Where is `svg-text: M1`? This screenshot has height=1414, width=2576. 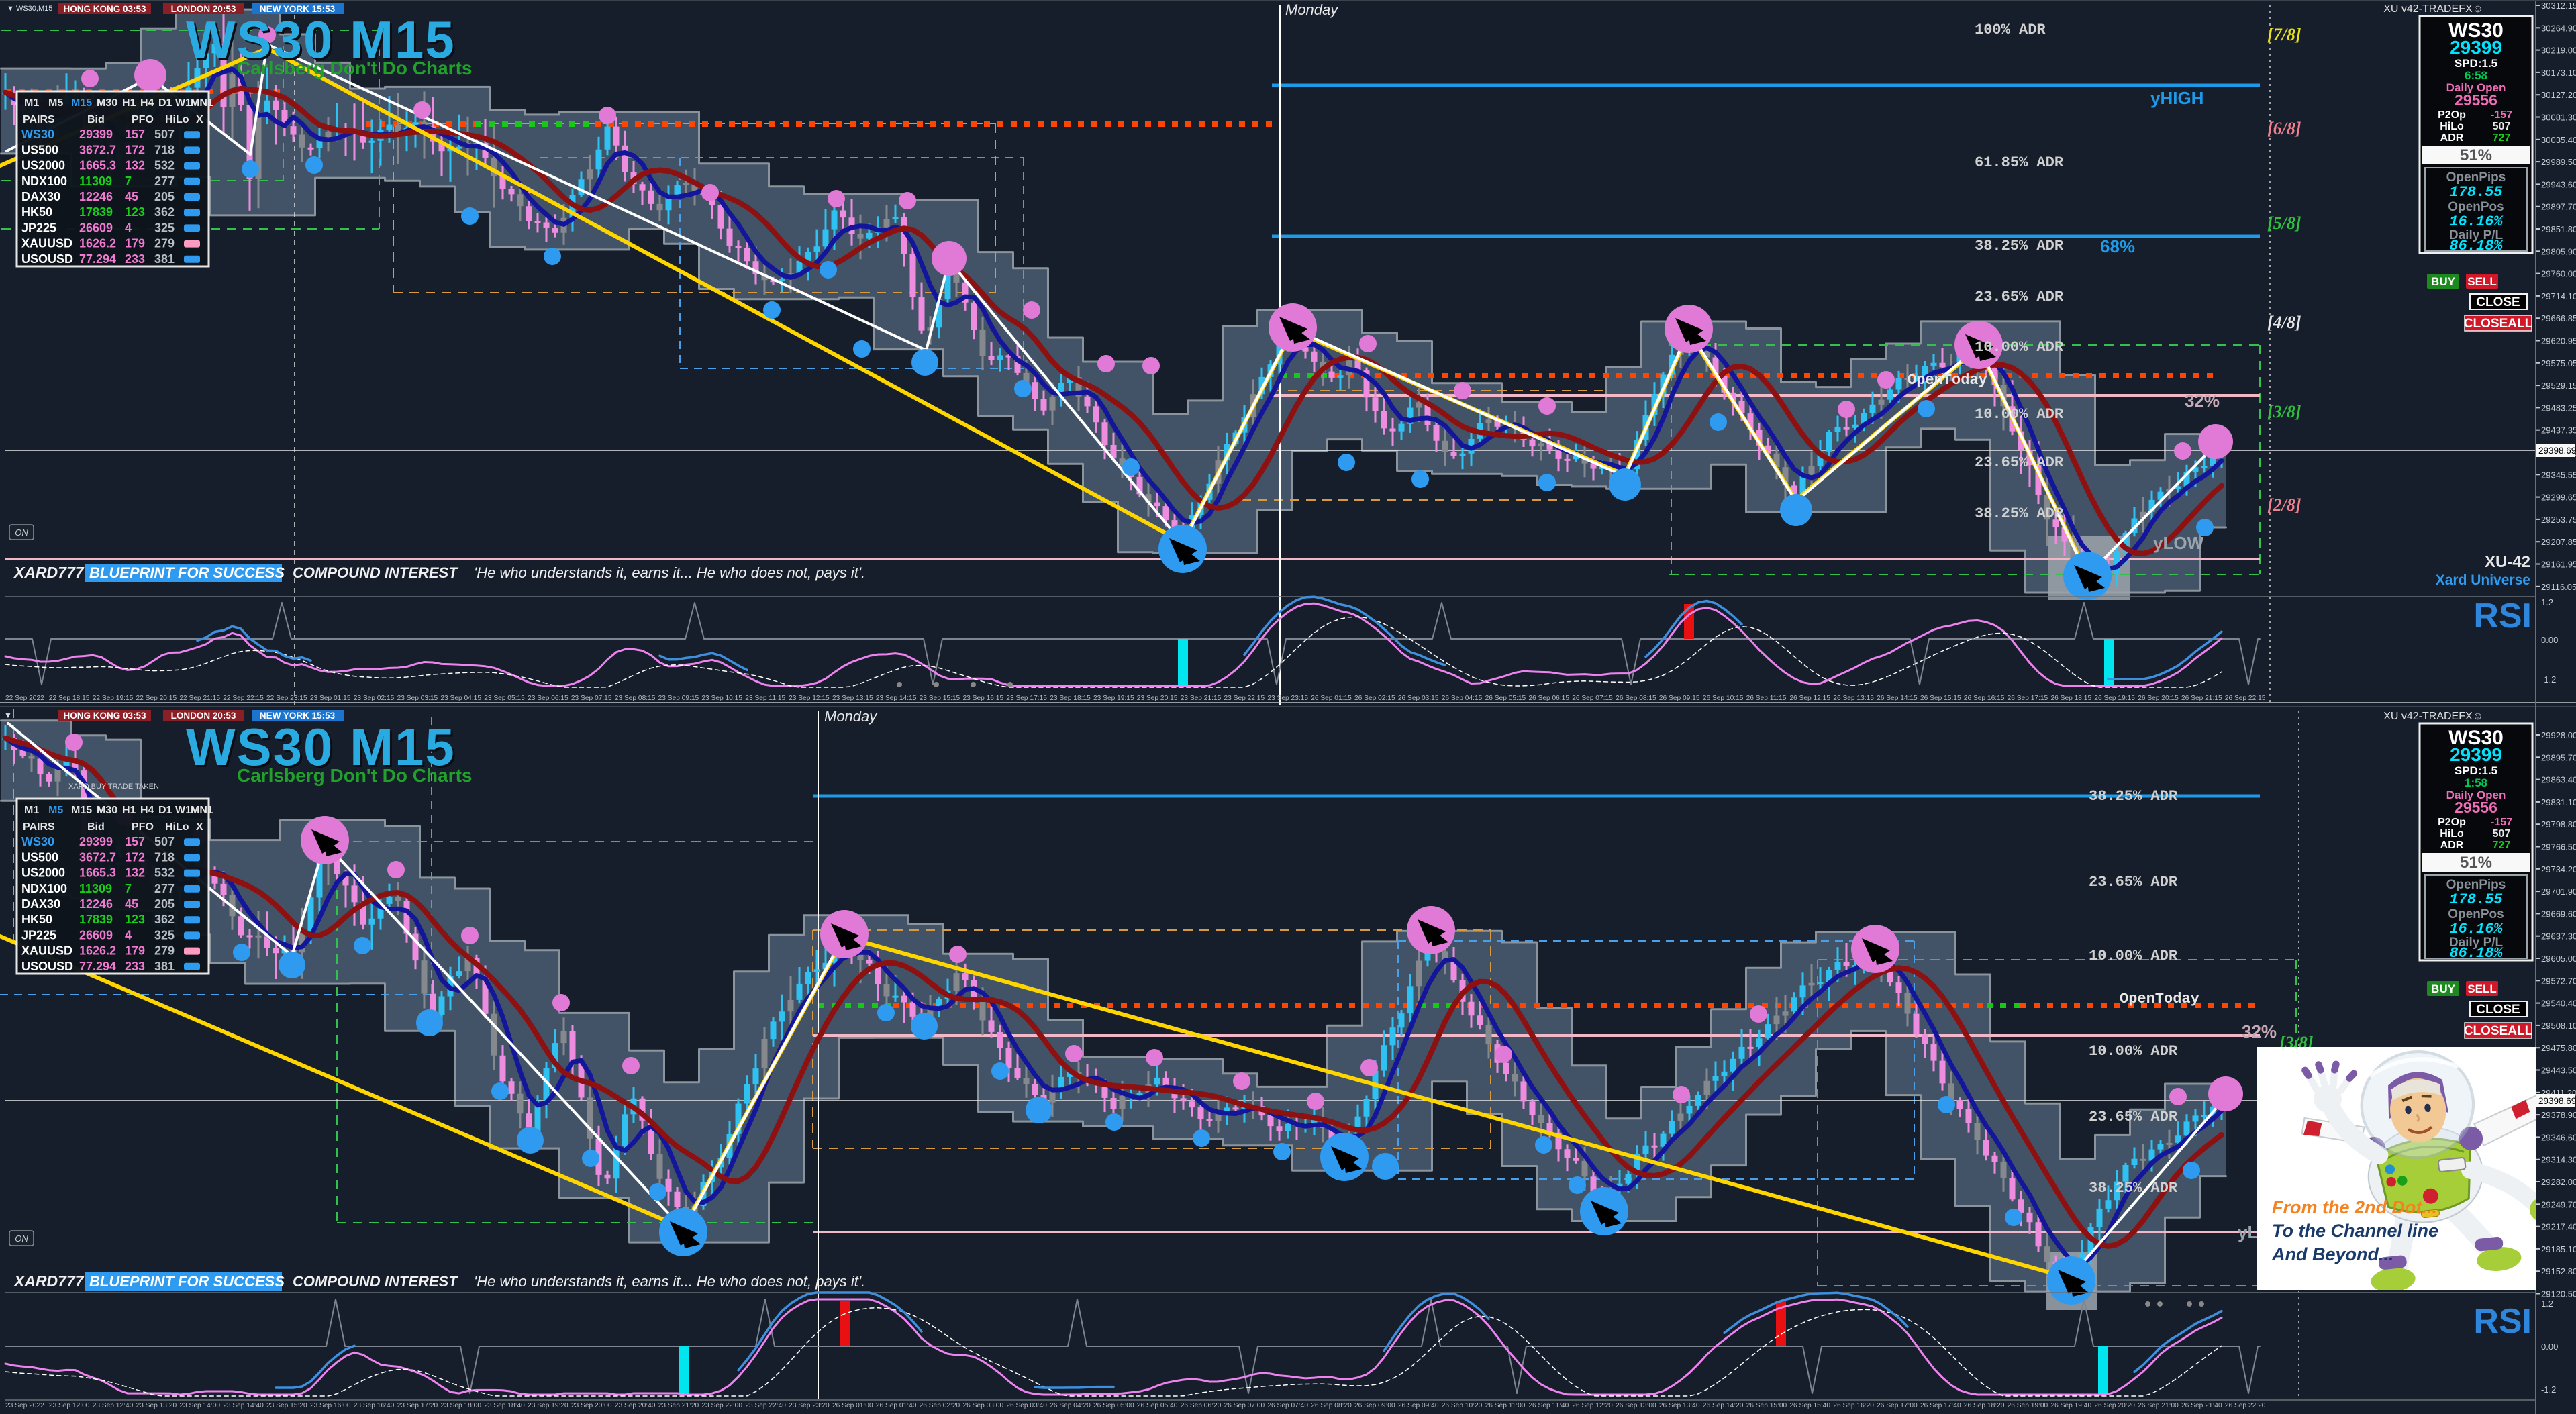
svg-text: M1 is located at coordinates (31, 810).